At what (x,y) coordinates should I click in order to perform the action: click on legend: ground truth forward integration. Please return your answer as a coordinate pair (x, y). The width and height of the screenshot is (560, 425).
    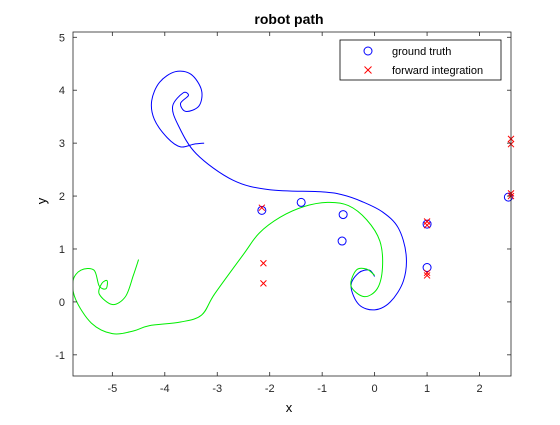
    Looking at the image, I should click on (420, 60).